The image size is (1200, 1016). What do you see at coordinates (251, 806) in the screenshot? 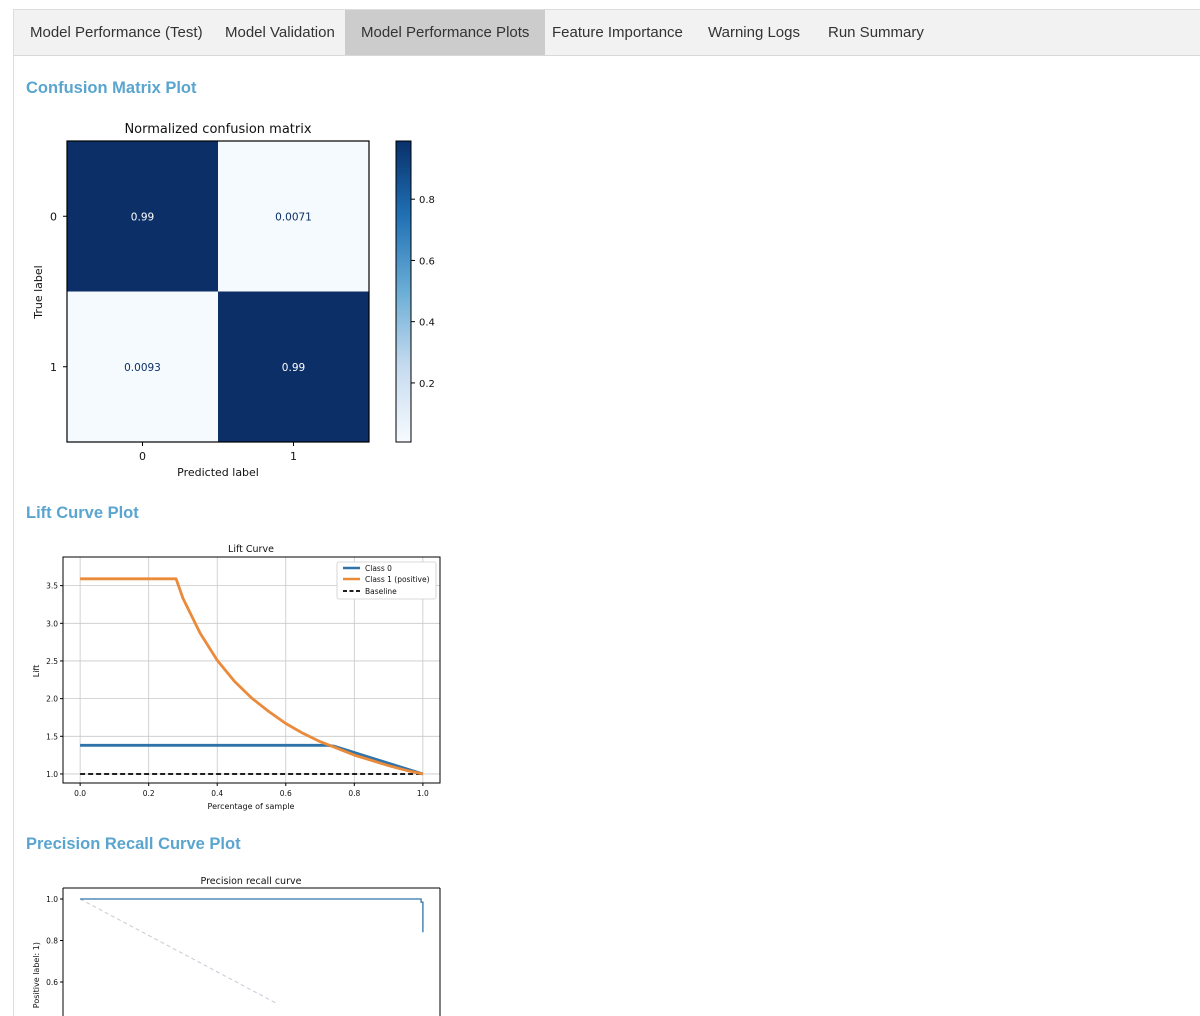
I see `lift-xlabel: Percentage of sample` at bounding box center [251, 806].